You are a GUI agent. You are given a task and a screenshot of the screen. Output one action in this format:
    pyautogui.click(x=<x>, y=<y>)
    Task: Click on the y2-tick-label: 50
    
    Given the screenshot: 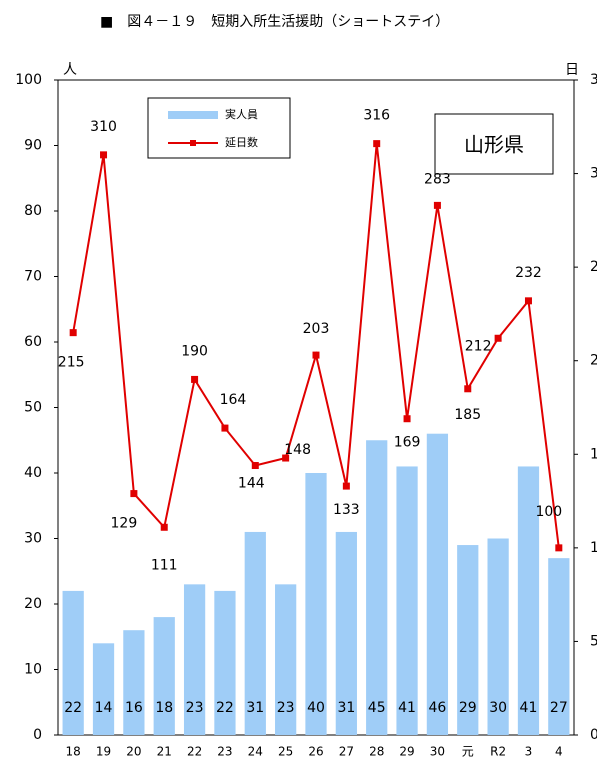 What is the action you would take?
    pyautogui.click(x=593, y=641)
    